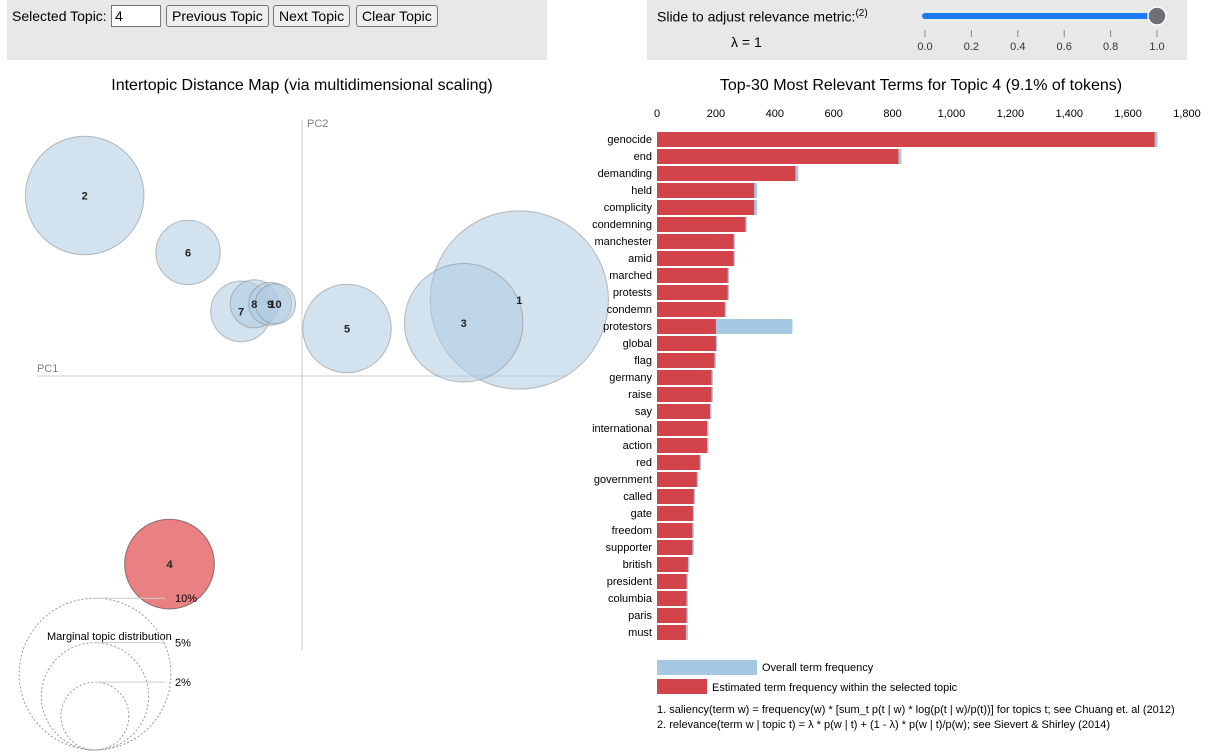 This screenshot has height=756, width=1208. What do you see at coordinates (1047, 30) in the screenshot?
I see `lambda-slider: 0.0 0.2 0.4 0.6 0.8 1.0` at bounding box center [1047, 30].